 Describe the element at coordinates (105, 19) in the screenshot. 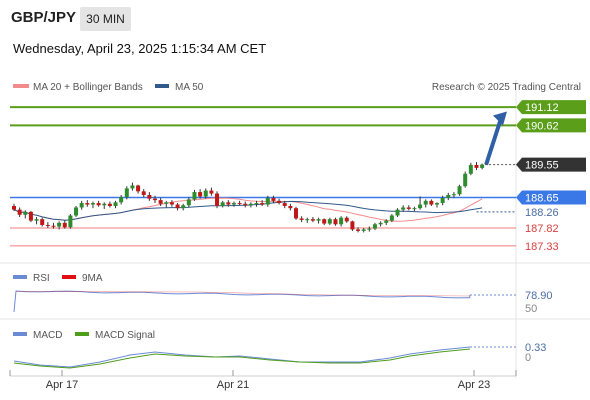

I see `timeframe-badge: 30 MIN` at that location.